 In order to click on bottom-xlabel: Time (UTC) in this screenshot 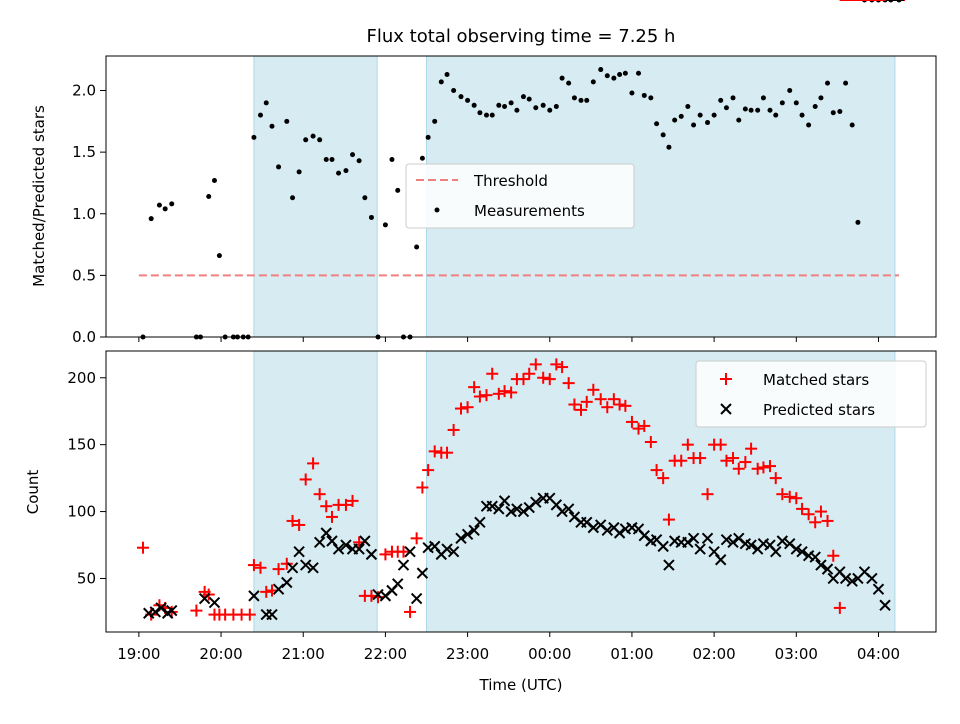, I will do `click(521, 685)`.